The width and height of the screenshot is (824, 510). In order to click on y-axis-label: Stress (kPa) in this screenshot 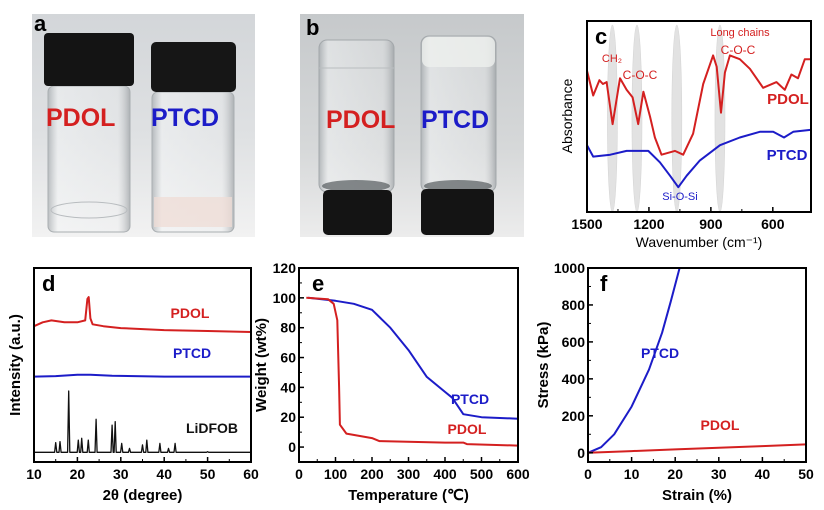, I will do `click(543, 365)`.